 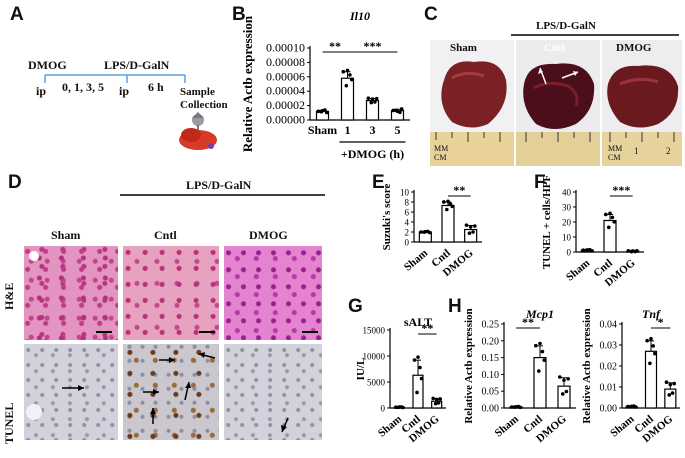 What do you see at coordinates (661, 322) in the screenshot?
I see `significance-label: *` at bounding box center [661, 322].